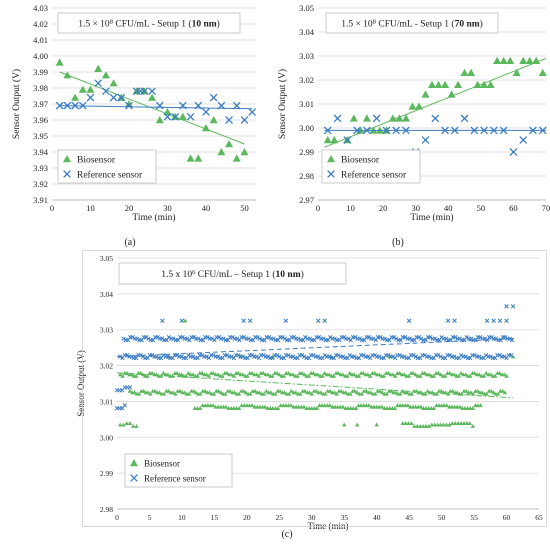  I want to click on y-tick-label: 3.92, so click(40, 184).